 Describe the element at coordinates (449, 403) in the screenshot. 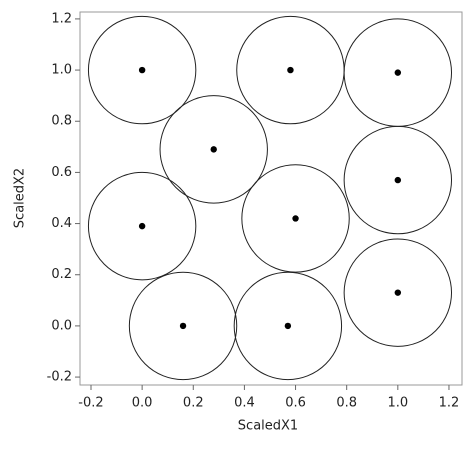

I see `x-tick-label: 1.2` at that location.